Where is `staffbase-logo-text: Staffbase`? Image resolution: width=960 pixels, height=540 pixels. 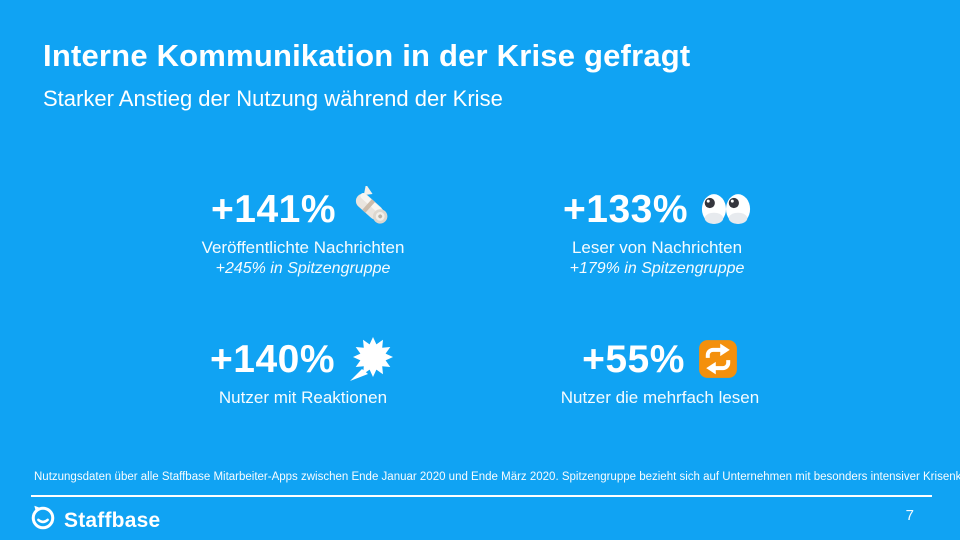 staffbase-logo-text: Staffbase is located at coordinates (112, 520).